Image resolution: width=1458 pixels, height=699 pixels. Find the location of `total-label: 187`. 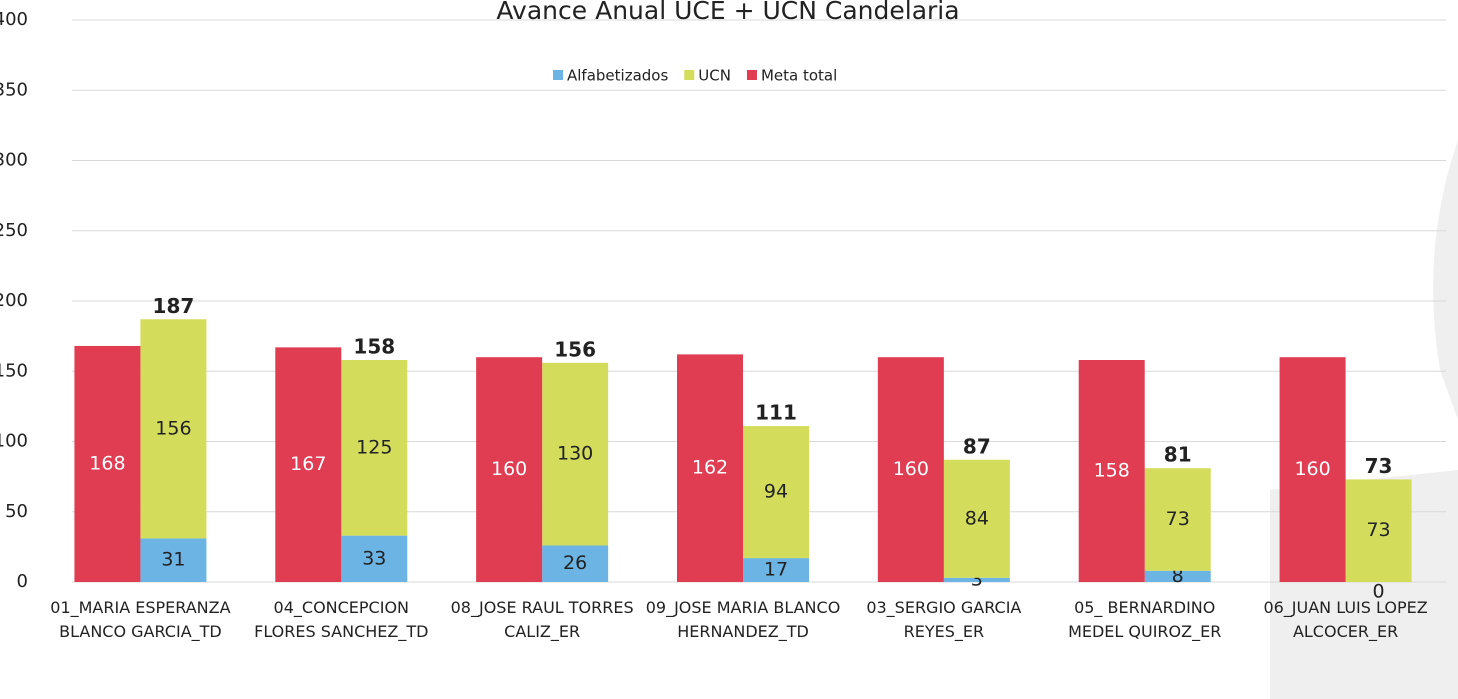

total-label: 187 is located at coordinates (174, 306).